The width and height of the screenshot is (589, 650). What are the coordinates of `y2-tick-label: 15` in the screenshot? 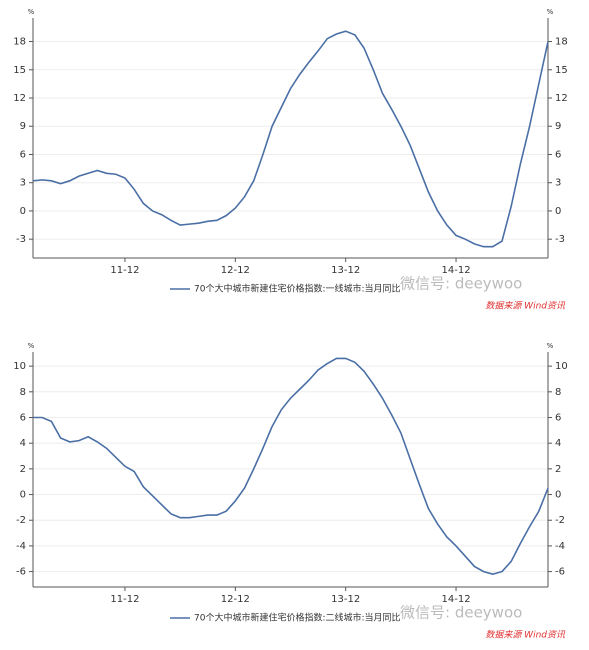 It's located at (561, 70).